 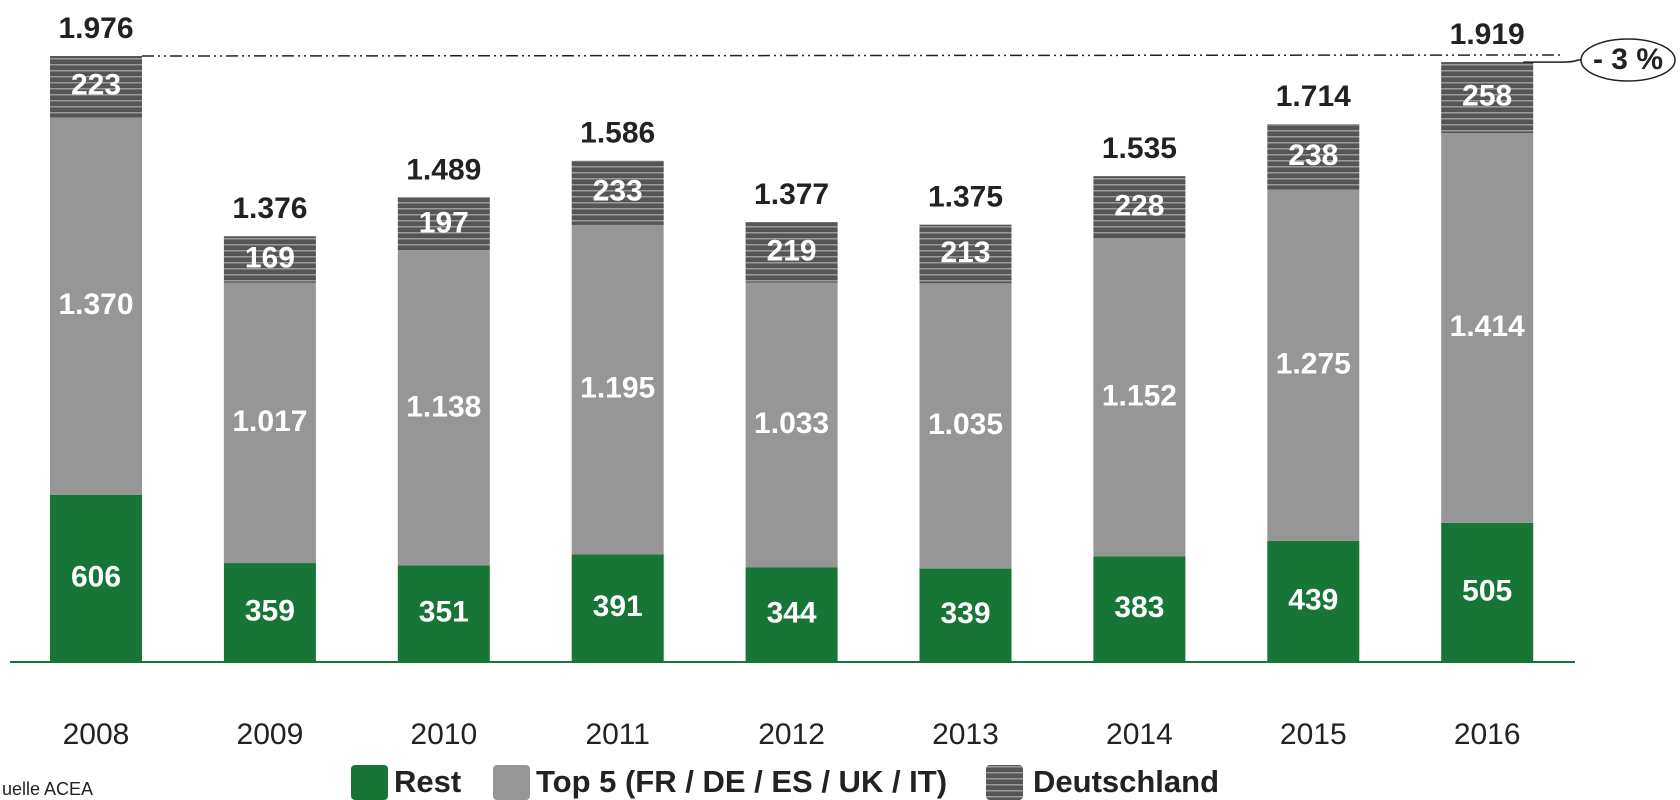 I want to click on total-label: 1.376, so click(x=269, y=208).